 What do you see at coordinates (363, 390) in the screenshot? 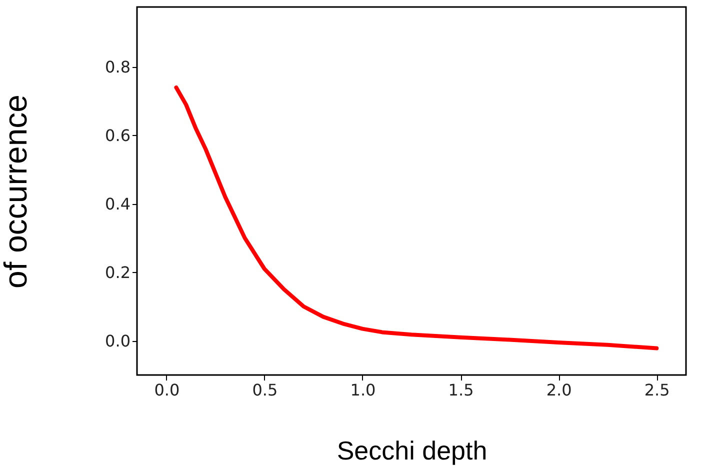
I see `x-tick-label: 1.0` at bounding box center [363, 390].